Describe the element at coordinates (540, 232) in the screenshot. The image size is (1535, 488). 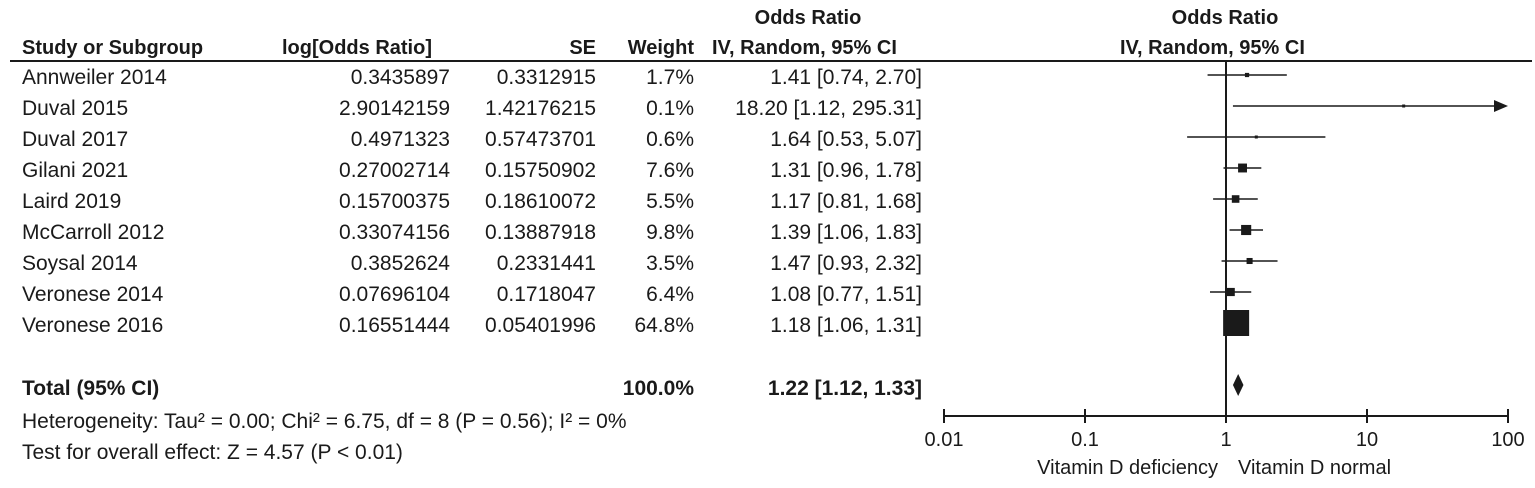
I see `se-value: 0.13887918` at that location.